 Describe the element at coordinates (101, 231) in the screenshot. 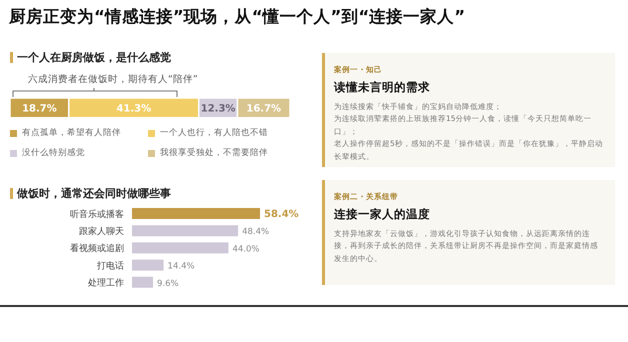

I see `y-tick-label: 跟家人聊天` at that location.